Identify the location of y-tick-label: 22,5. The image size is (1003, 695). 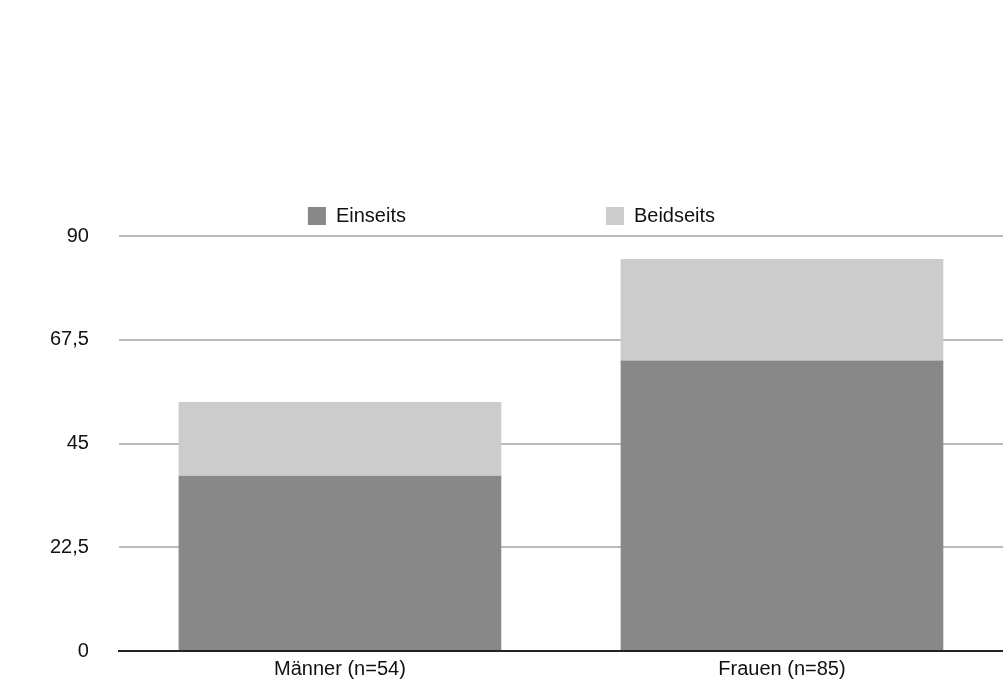
(69, 545).